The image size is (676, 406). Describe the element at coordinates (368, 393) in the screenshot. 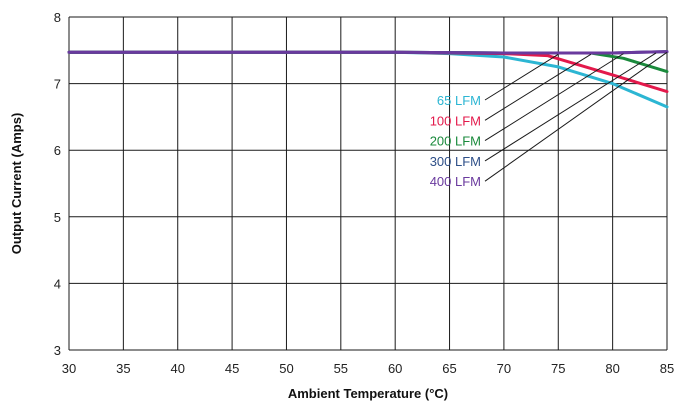

I see `x-axis-label: Ambient Temperature (°C)` at that location.